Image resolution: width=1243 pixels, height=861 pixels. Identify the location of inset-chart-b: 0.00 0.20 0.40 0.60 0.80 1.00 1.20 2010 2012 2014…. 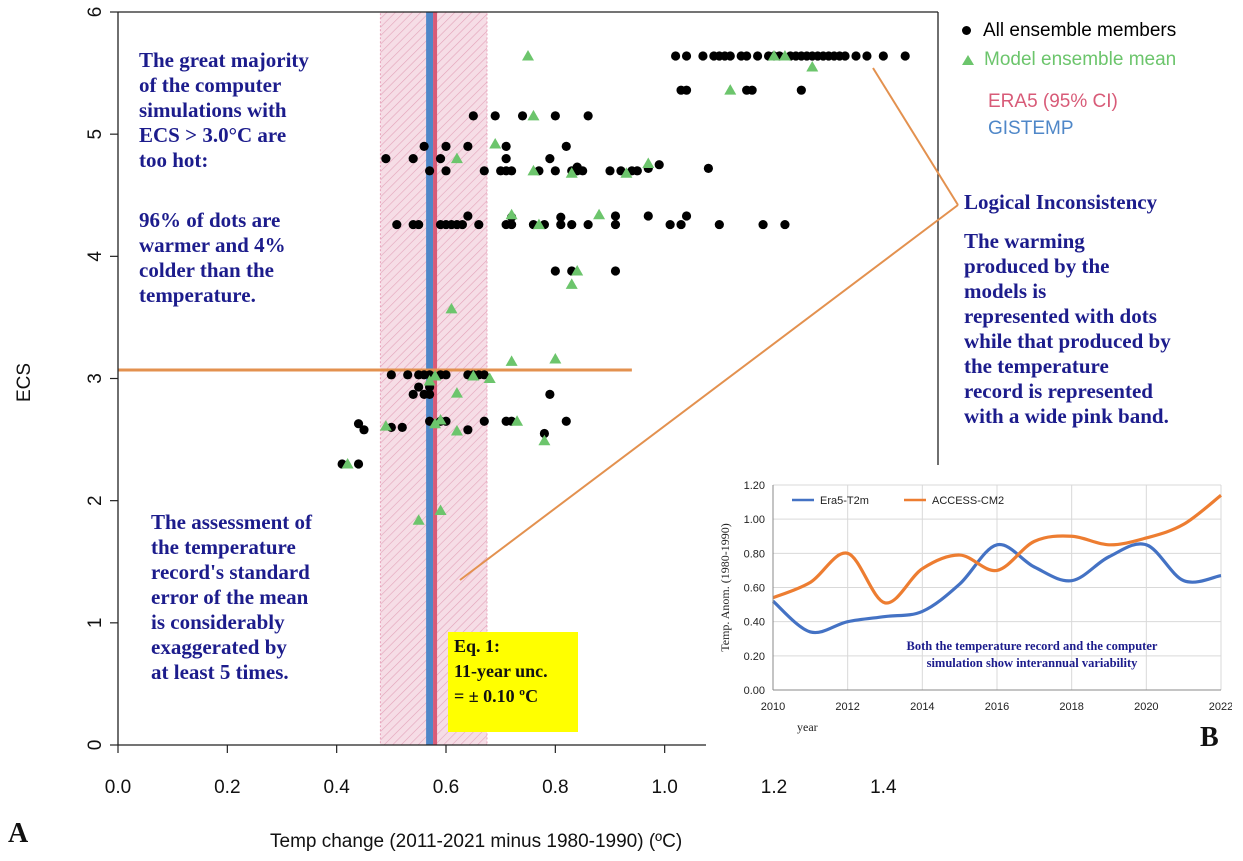
(969, 615).